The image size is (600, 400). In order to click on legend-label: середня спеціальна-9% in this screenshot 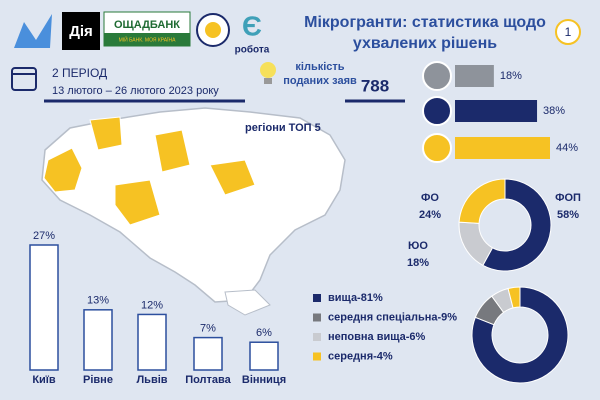, I will do `click(392, 317)`.